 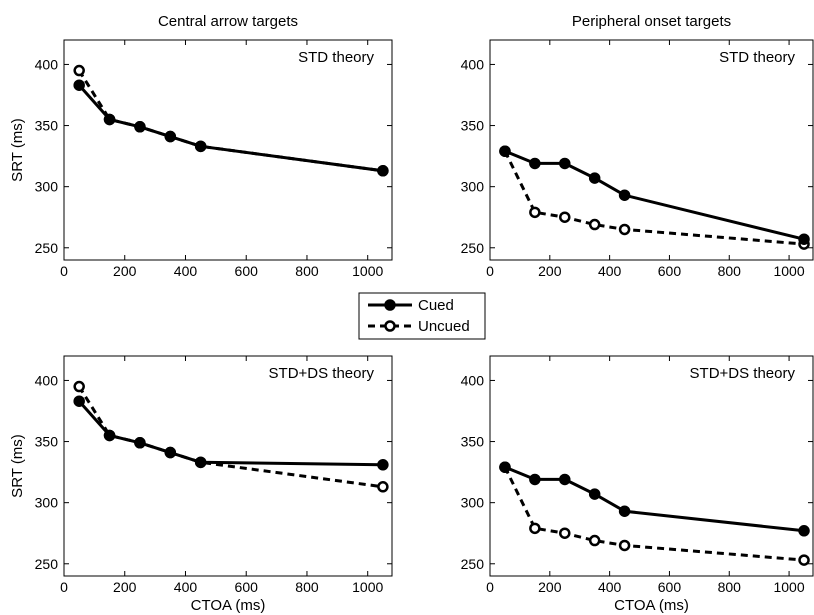 I want to click on legend-item-cued: Cued, so click(x=411, y=305).